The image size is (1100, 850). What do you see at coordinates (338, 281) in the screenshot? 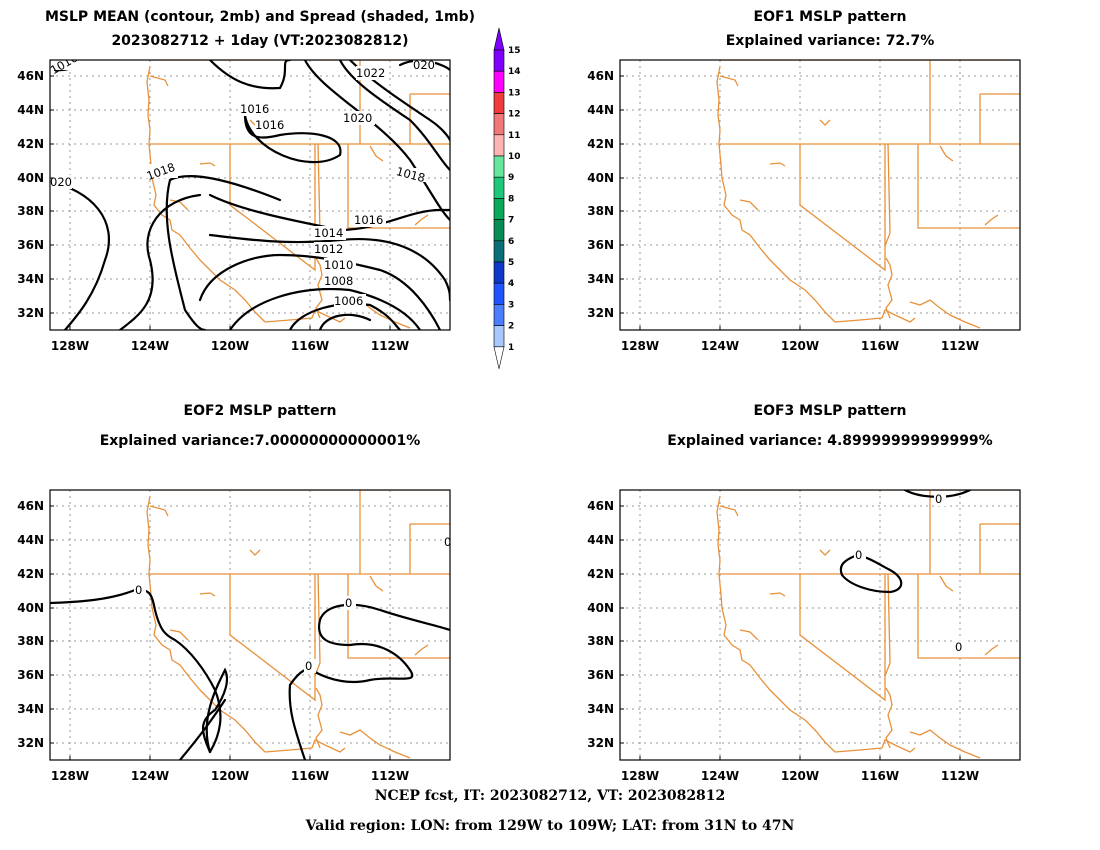
I see `mean-label: 1008` at bounding box center [338, 281].